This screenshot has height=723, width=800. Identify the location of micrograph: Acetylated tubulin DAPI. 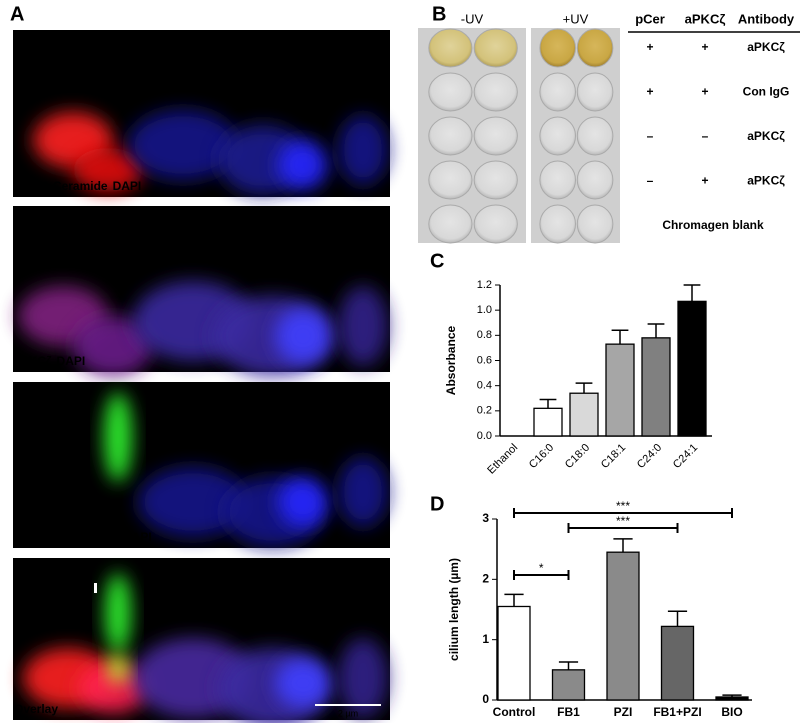
(201, 465).